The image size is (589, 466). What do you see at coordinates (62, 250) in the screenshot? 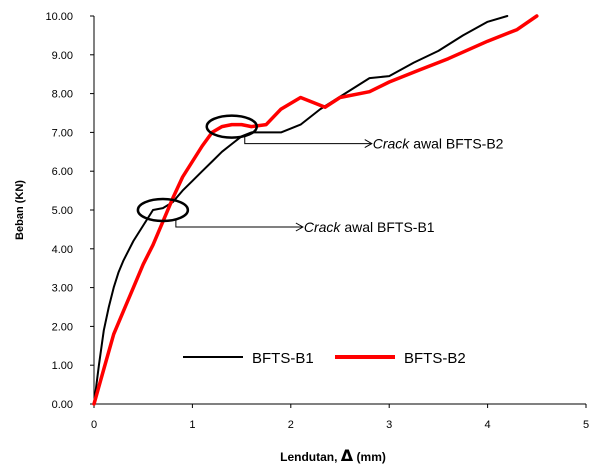
I see `y-tick-label: 4.00` at bounding box center [62, 250].